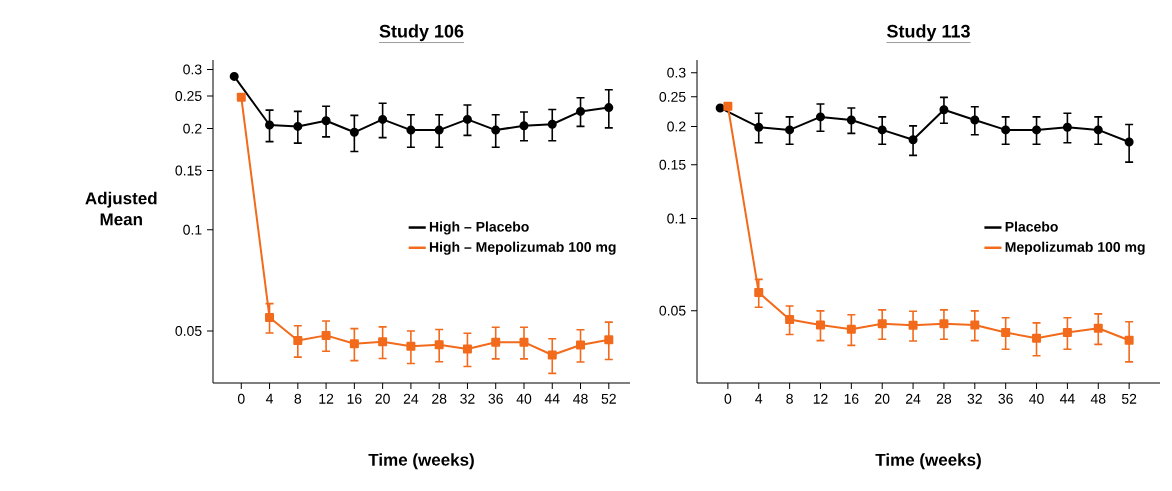 The width and height of the screenshot is (1172, 491). I want to click on chart-title: Study 113, so click(928, 33).